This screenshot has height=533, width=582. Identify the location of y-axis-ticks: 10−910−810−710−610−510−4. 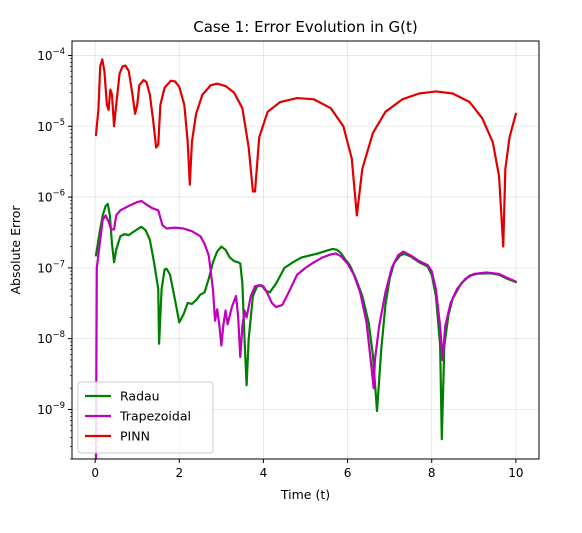
(54, 253).